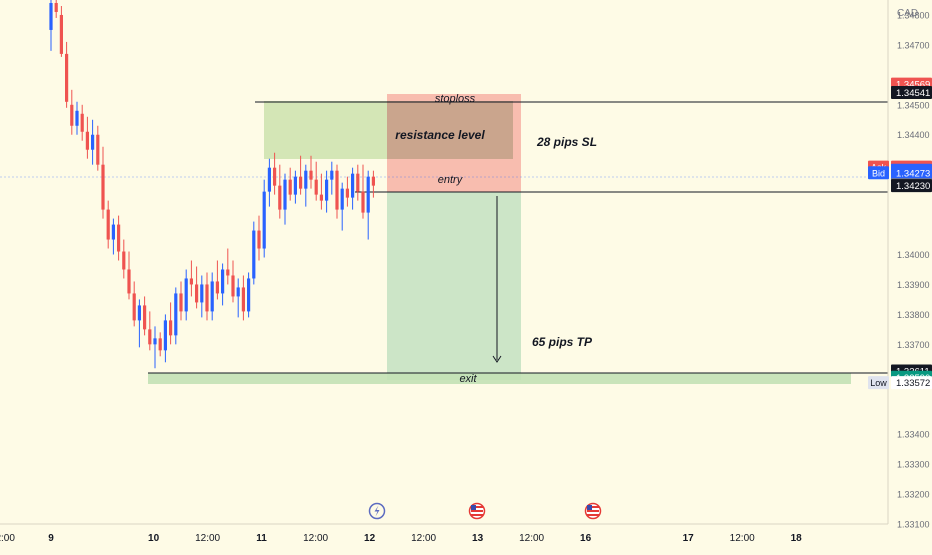 This screenshot has height=555, width=932. What do you see at coordinates (497, 359) in the screenshot?
I see `tp-arrow-head-icon` at bounding box center [497, 359].